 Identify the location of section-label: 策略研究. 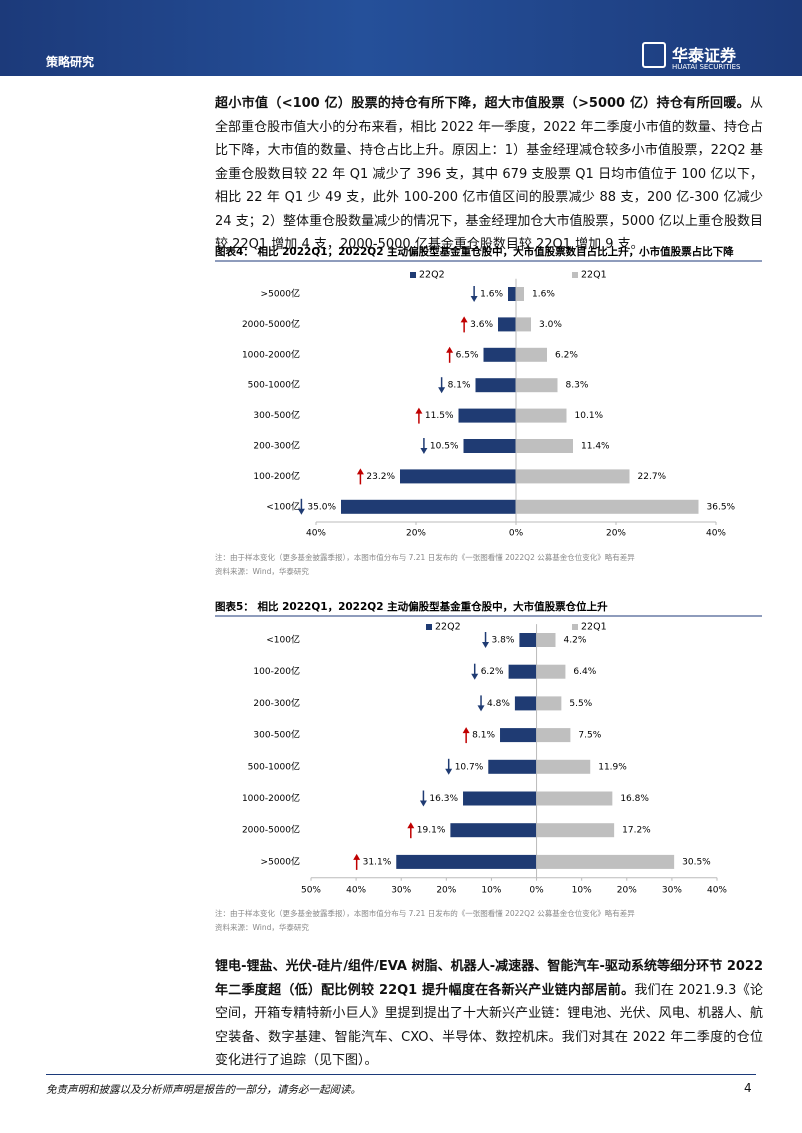
(70, 62).